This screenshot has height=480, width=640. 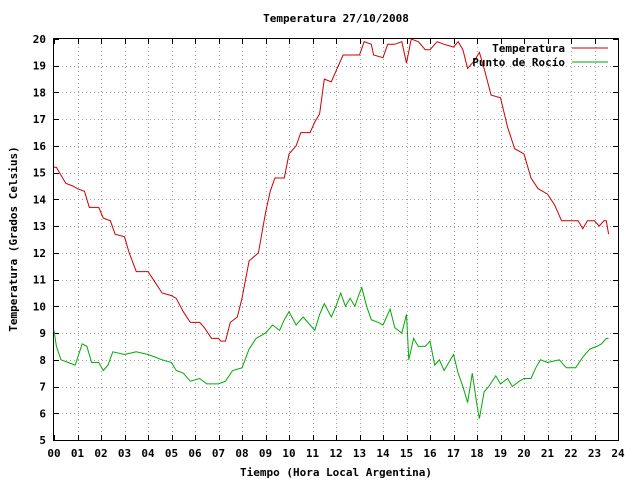 I want to click on y-tick-label: 8, so click(x=42, y=360).